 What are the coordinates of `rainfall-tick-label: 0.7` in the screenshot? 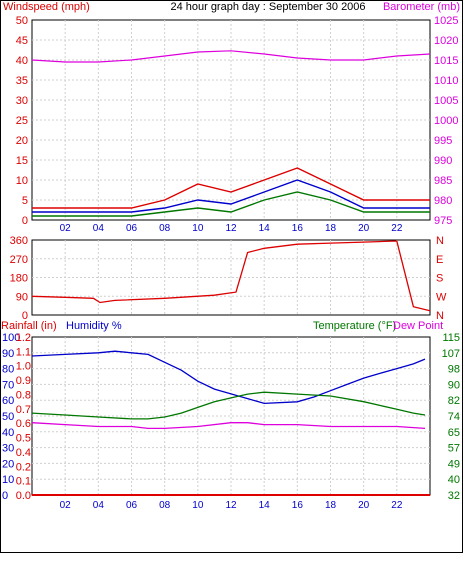 It's located at (23, 410).